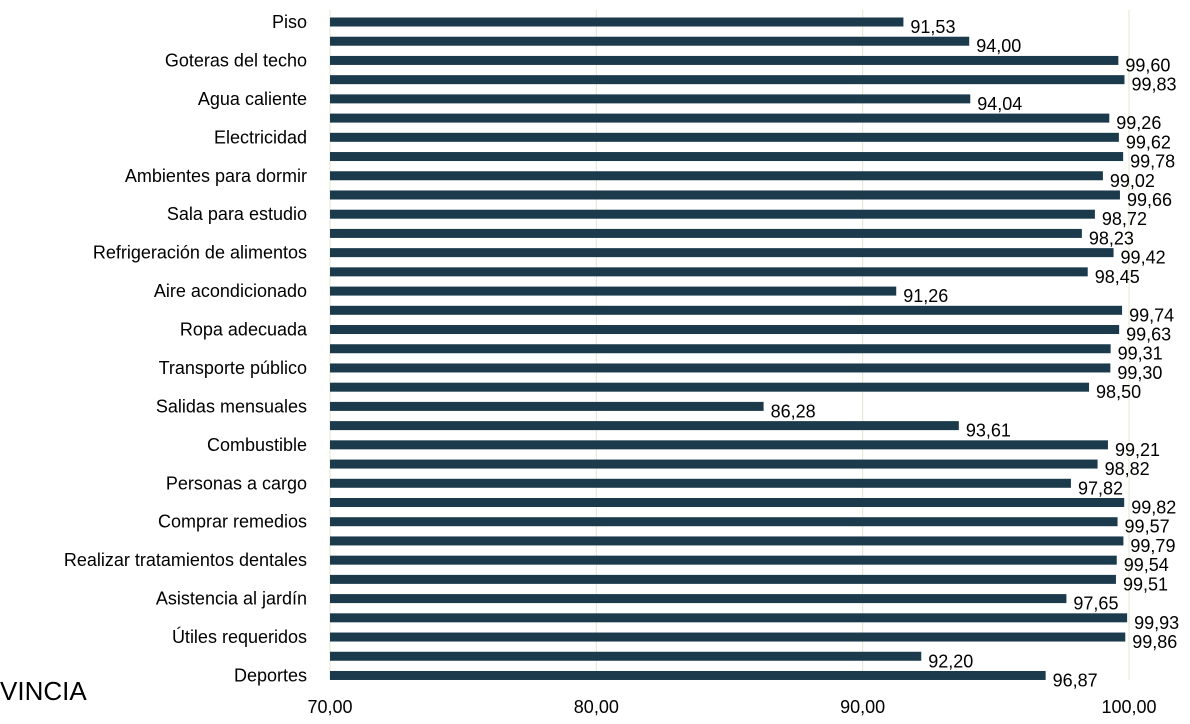  I want to click on data-label: 99,63, so click(1148, 335).